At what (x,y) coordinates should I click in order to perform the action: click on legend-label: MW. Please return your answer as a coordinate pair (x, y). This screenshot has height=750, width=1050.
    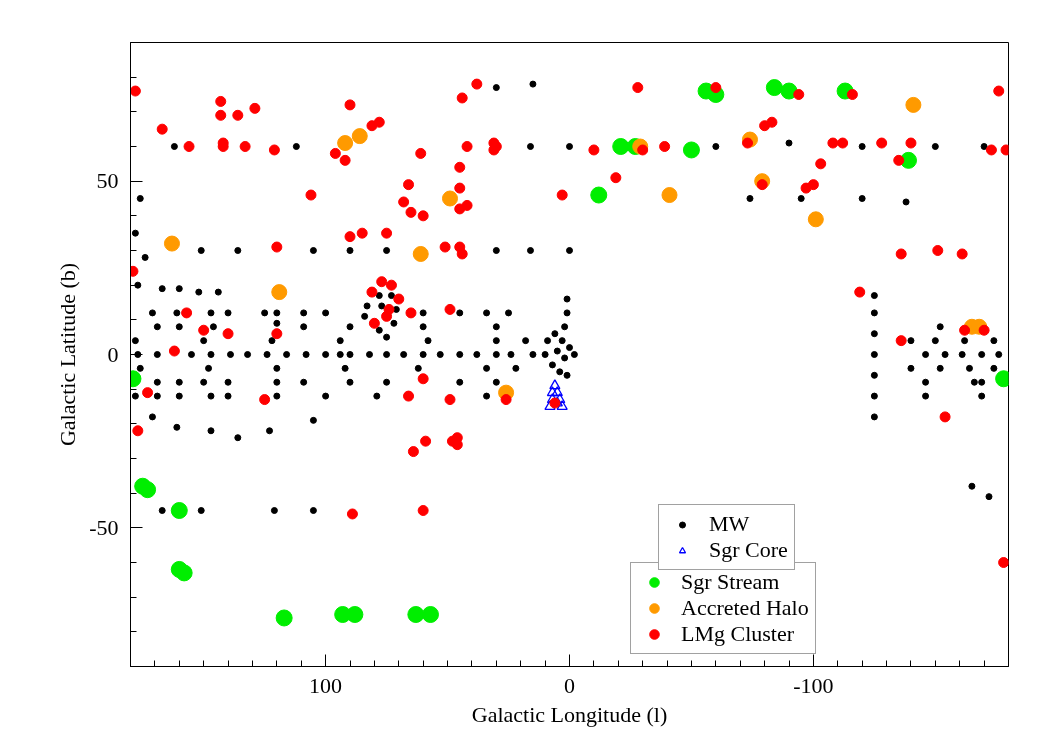
    Looking at the image, I should click on (729, 524).